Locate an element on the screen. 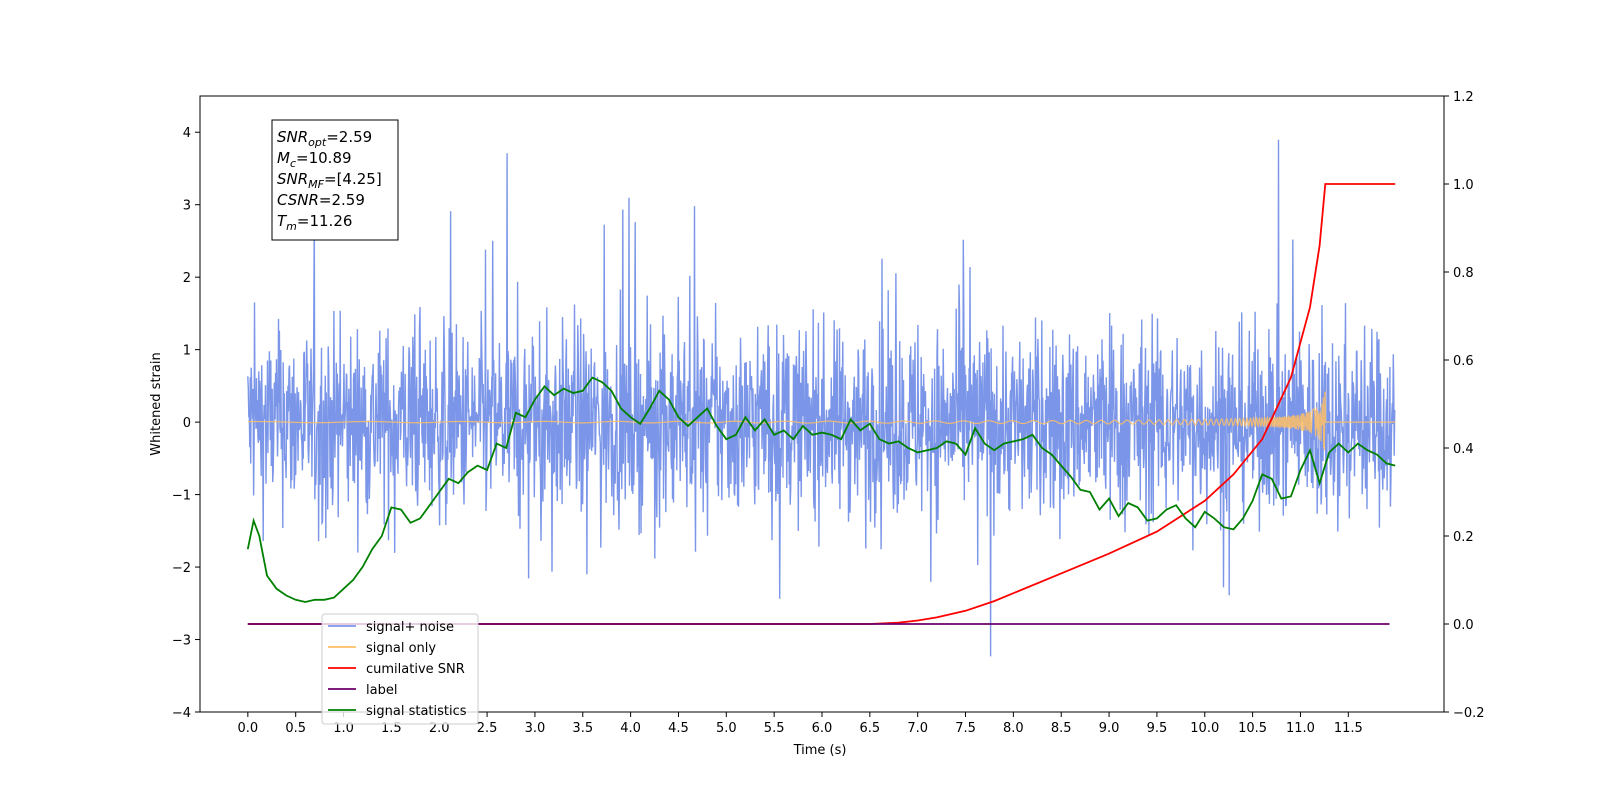 The height and width of the screenshot is (800, 1600). x-tick-label: 5.0 is located at coordinates (726, 728).